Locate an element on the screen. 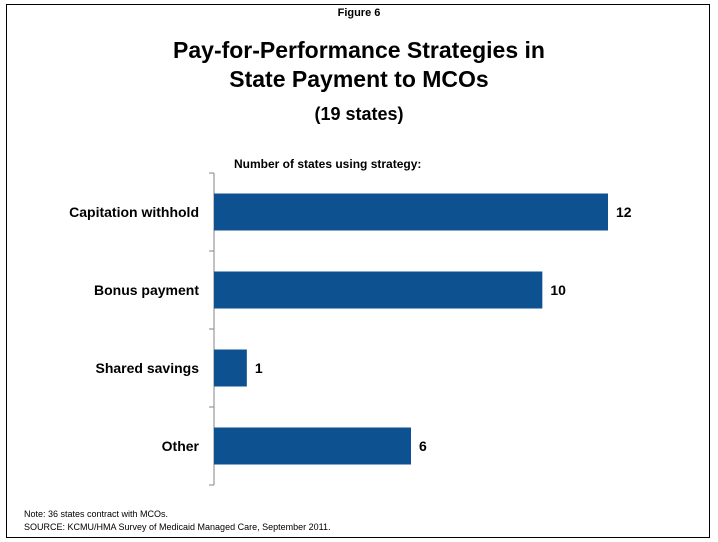 This screenshot has width=718, height=542. chart-subtitle: (19 states) is located at coordinates (359, 114).